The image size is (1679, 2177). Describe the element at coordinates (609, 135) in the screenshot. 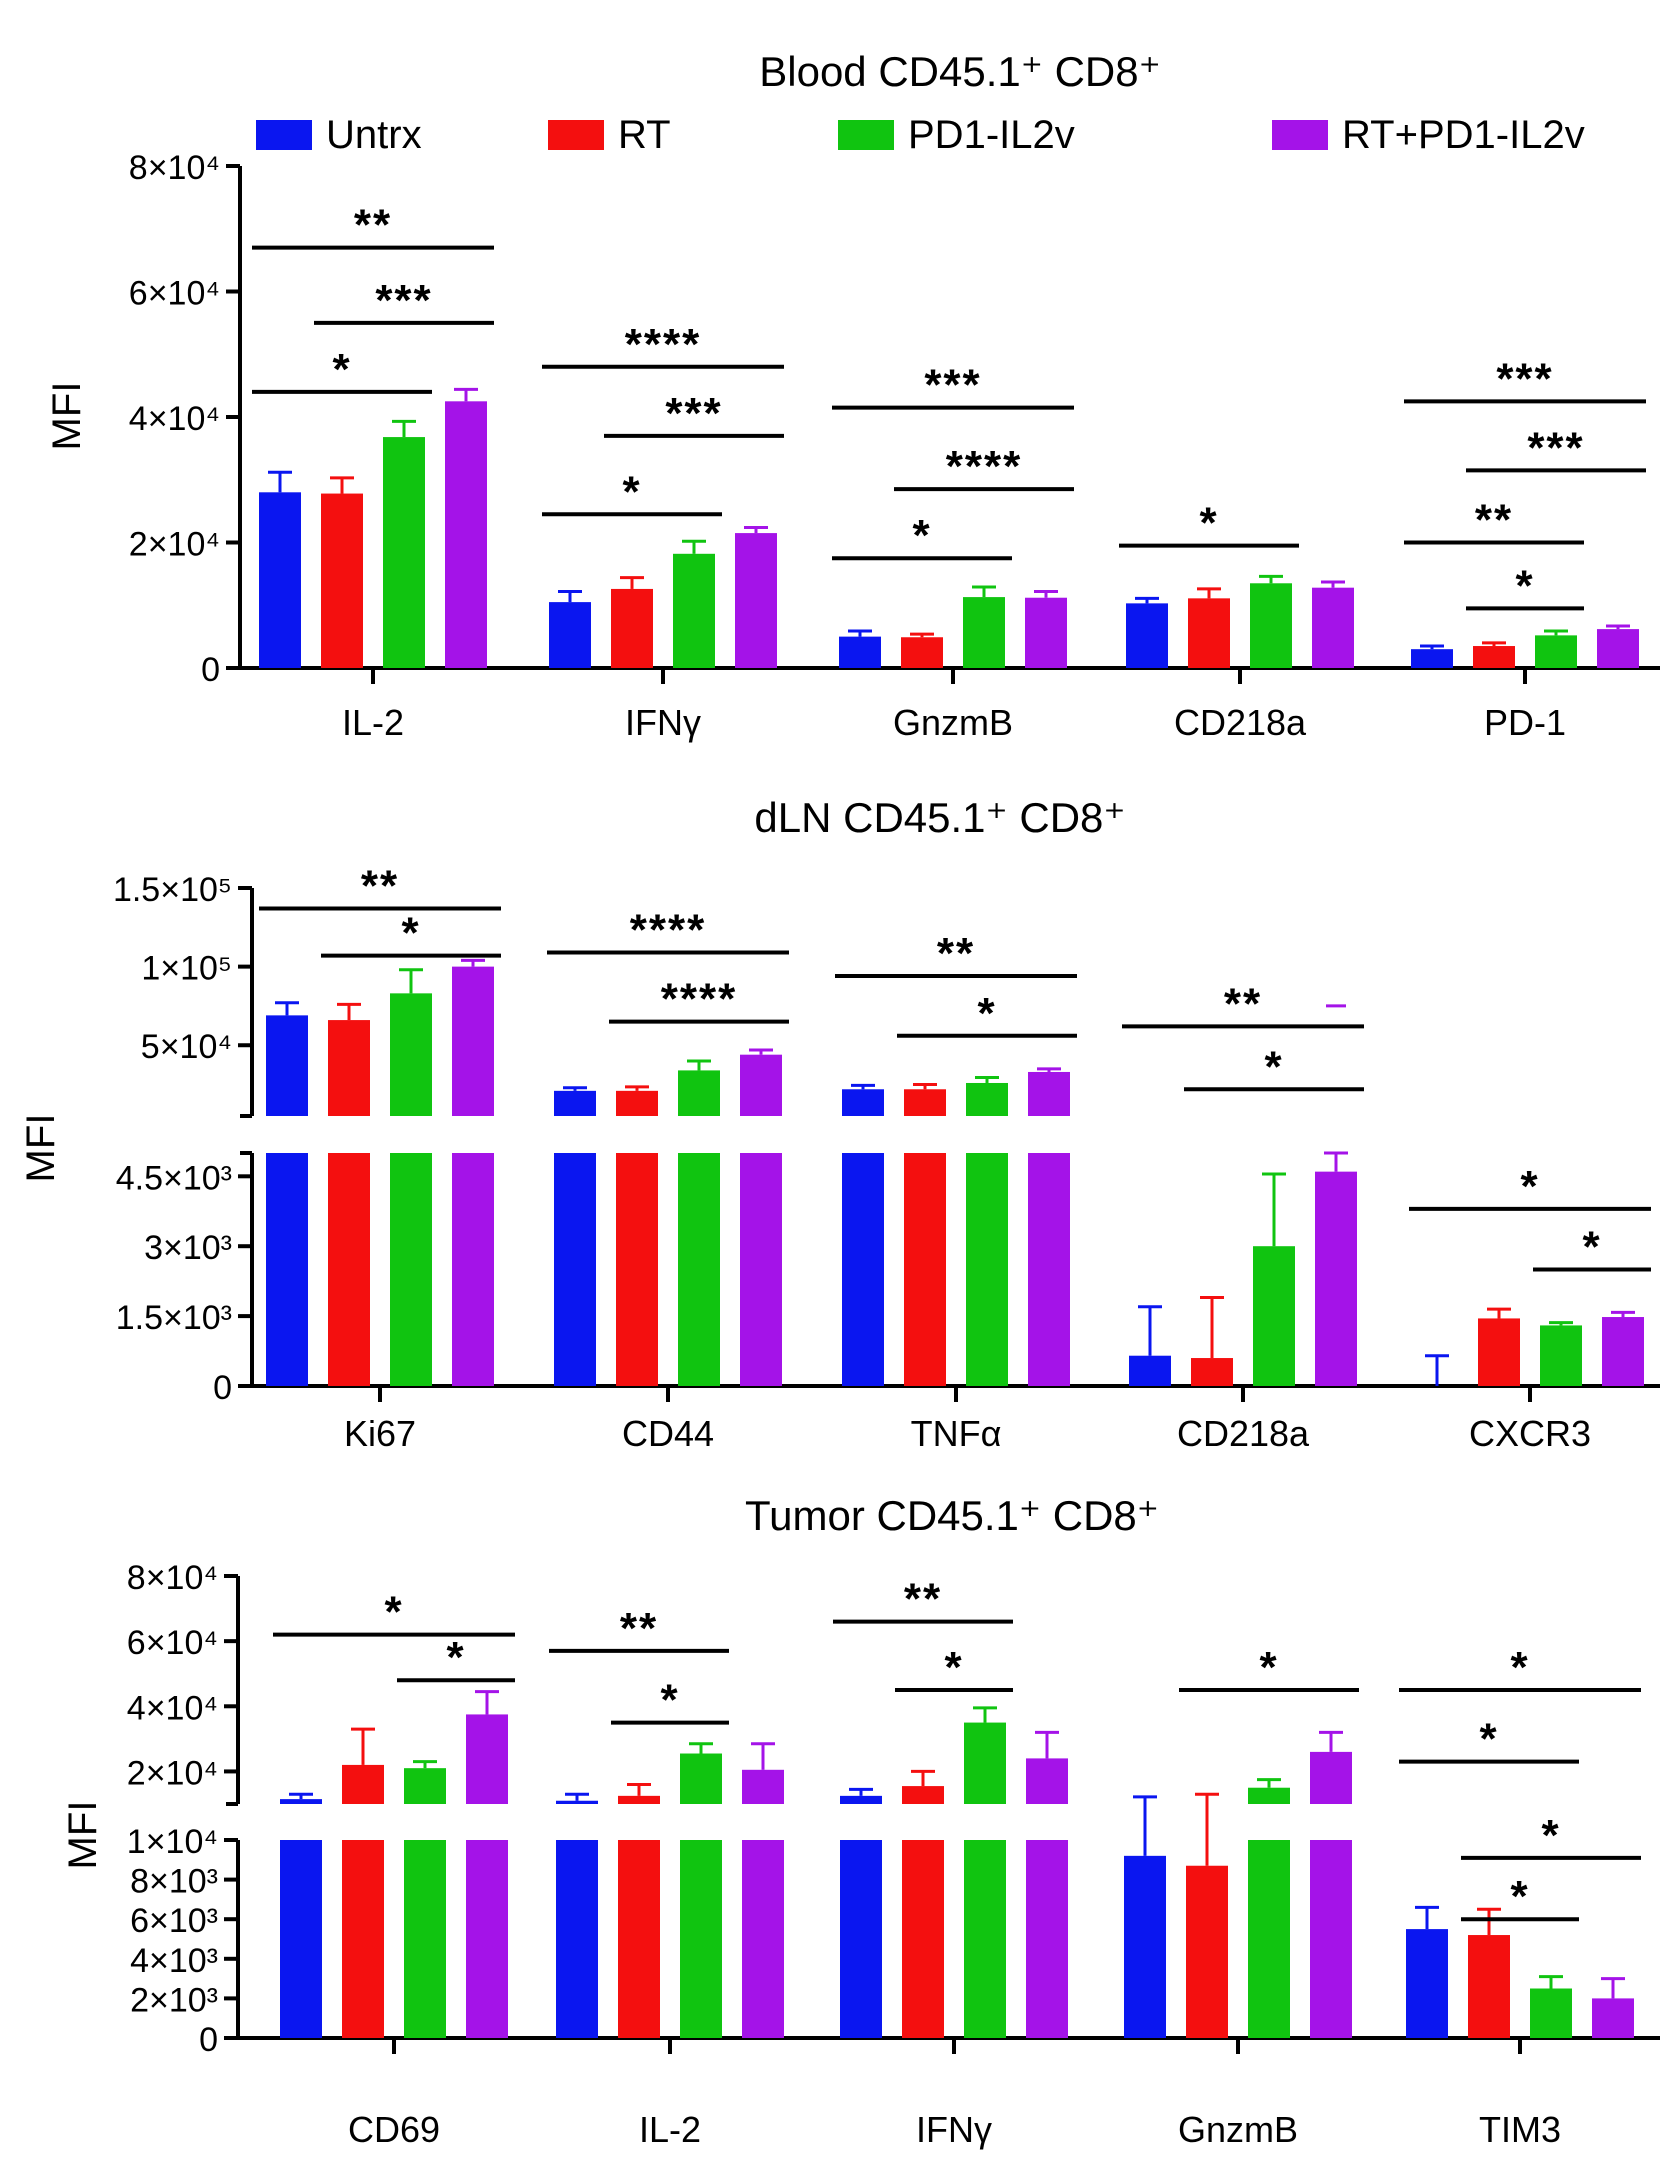

I see `legend-entry-rt: RT` at that location.